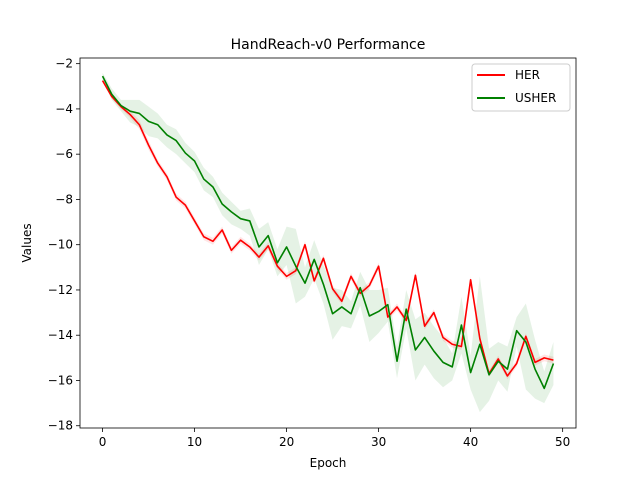 This screenshot has height=480, width=640. Describe the element at coordinates (328, 45) in the screenshot. I see `chart-title: HandReach-v0 Performance` at that location.